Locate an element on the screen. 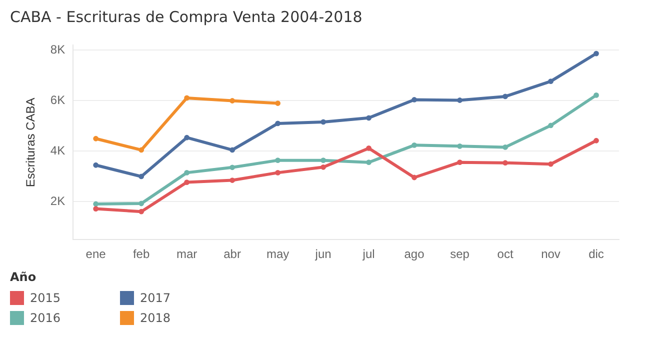 This screenshot has height=342, width=659. x-tick-label: dic is located at coordinates (596, 254).